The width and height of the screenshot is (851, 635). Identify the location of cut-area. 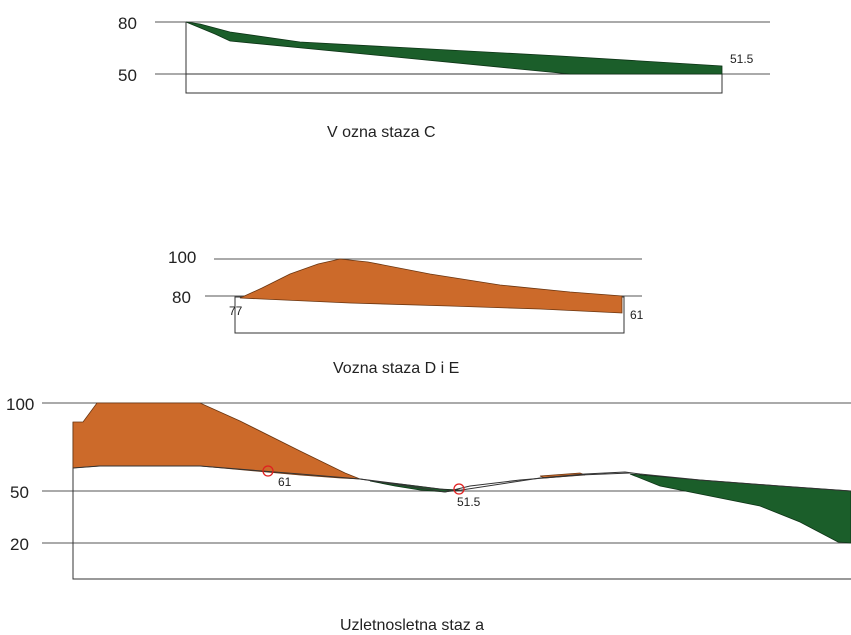
(431, 286).